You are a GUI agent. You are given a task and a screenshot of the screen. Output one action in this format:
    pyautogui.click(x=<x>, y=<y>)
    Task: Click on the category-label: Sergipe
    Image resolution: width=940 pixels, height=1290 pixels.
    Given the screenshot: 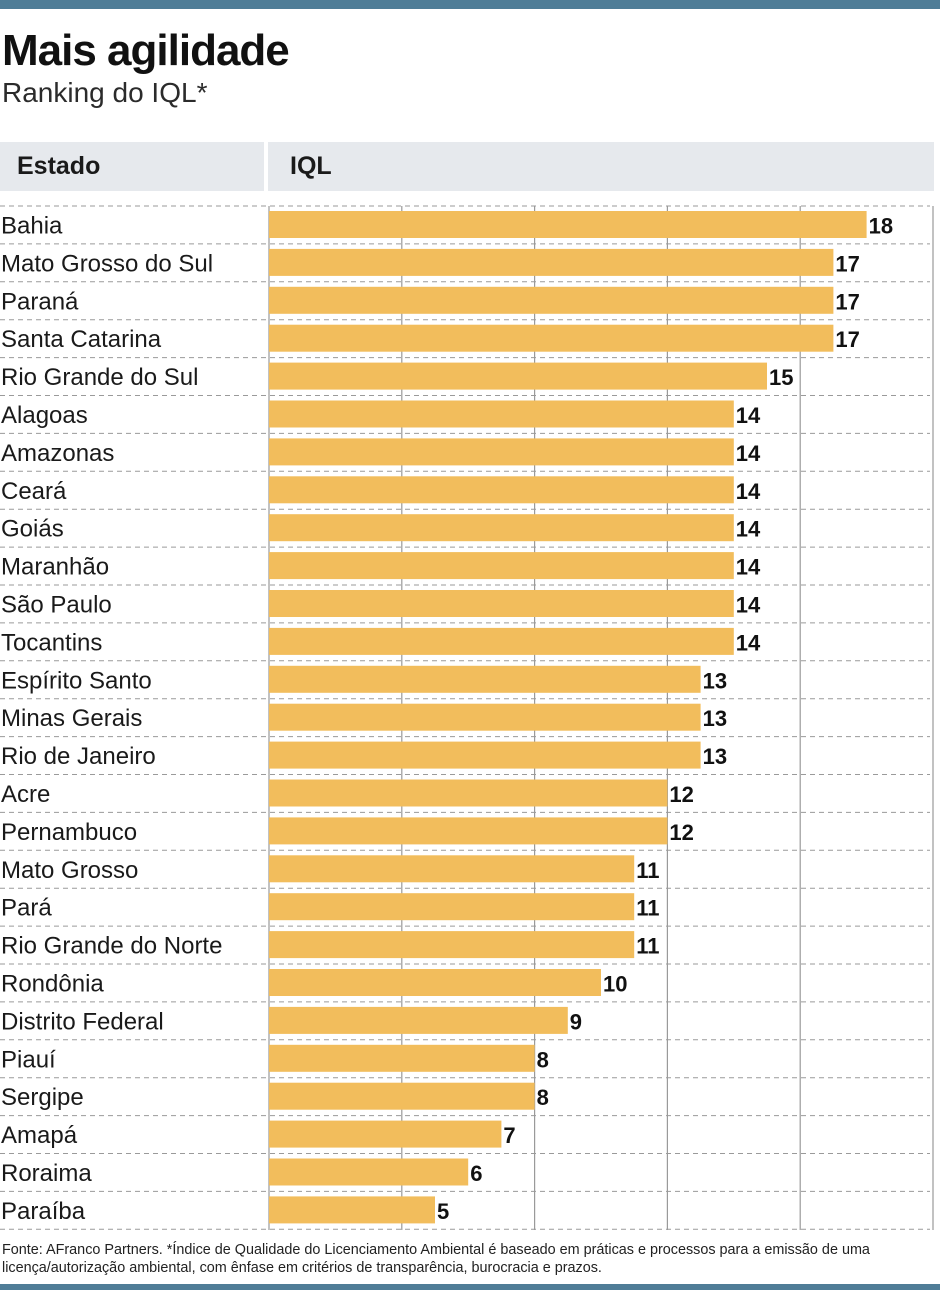 What is the action you would take?
    pyautogui.click(x=42, y=1097)
    